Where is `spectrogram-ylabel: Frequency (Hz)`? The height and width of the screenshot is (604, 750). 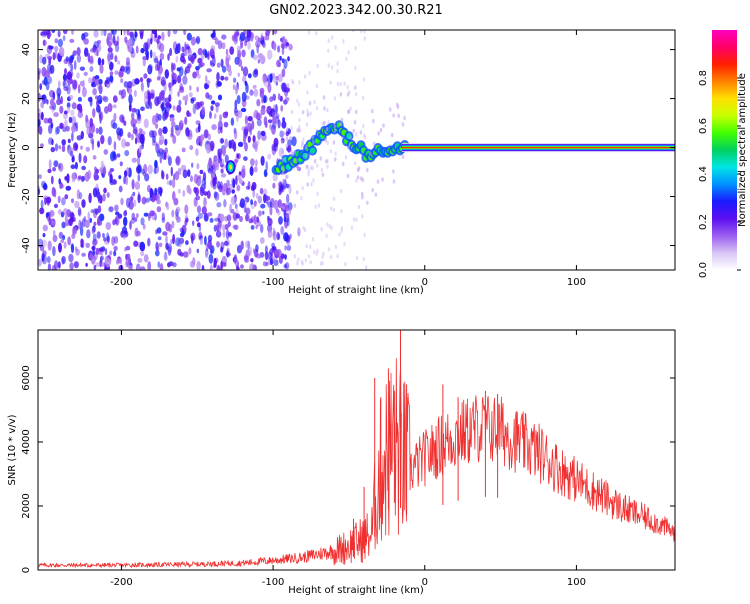
spectrogram-ylabel: Frequency (Hz) is located at coordinates (12, 150).